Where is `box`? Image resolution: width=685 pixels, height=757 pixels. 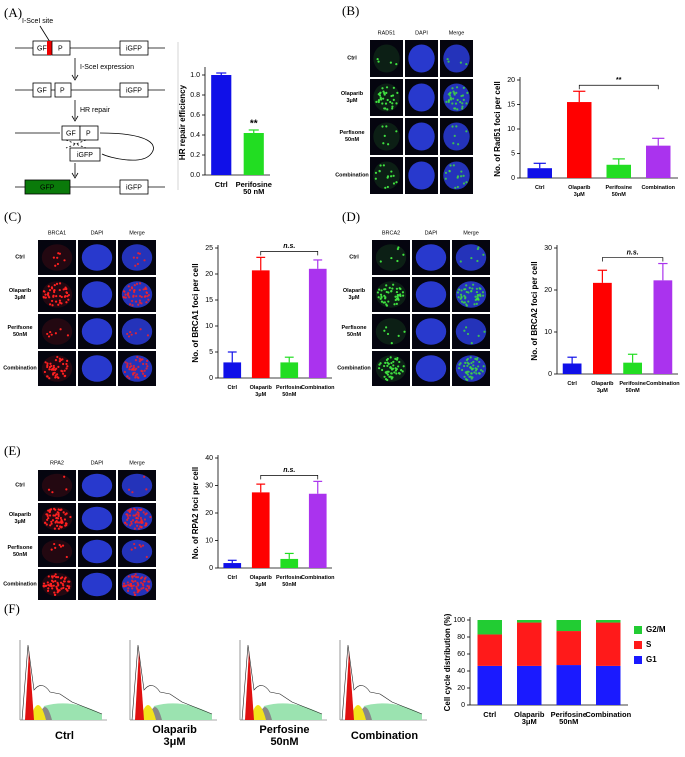
box is located at coordinates (89, 133).